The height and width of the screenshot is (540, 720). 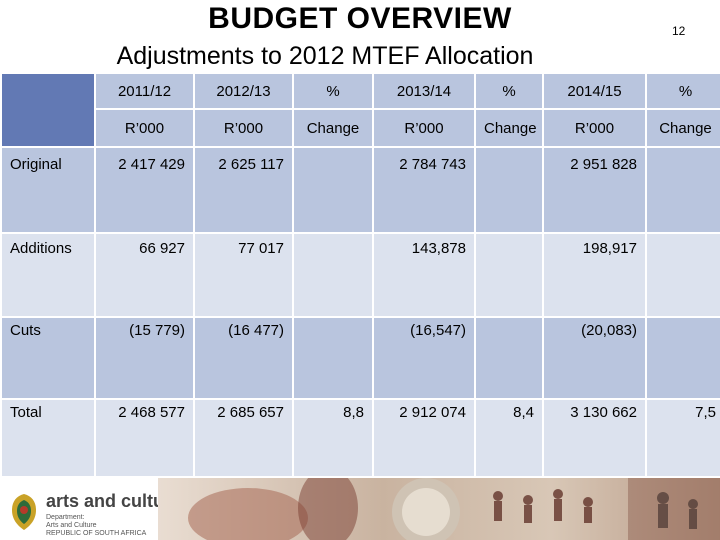 What do you see at coordinates (48, 190) in the screenshot?
I see `row-label: Original` at bounding box center [48, 190].